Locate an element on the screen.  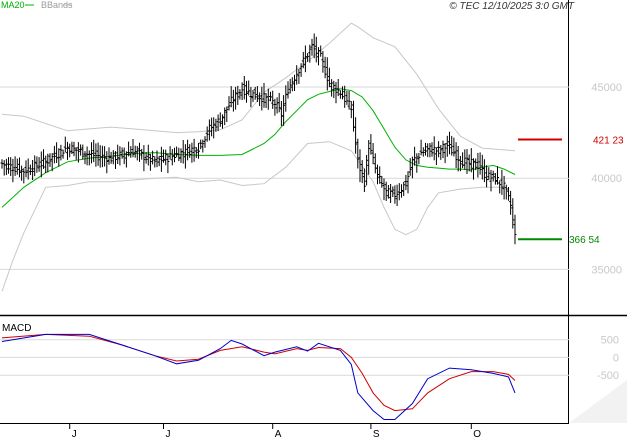
bbands-legend-label: BBands is located at coordinates (57, 5).